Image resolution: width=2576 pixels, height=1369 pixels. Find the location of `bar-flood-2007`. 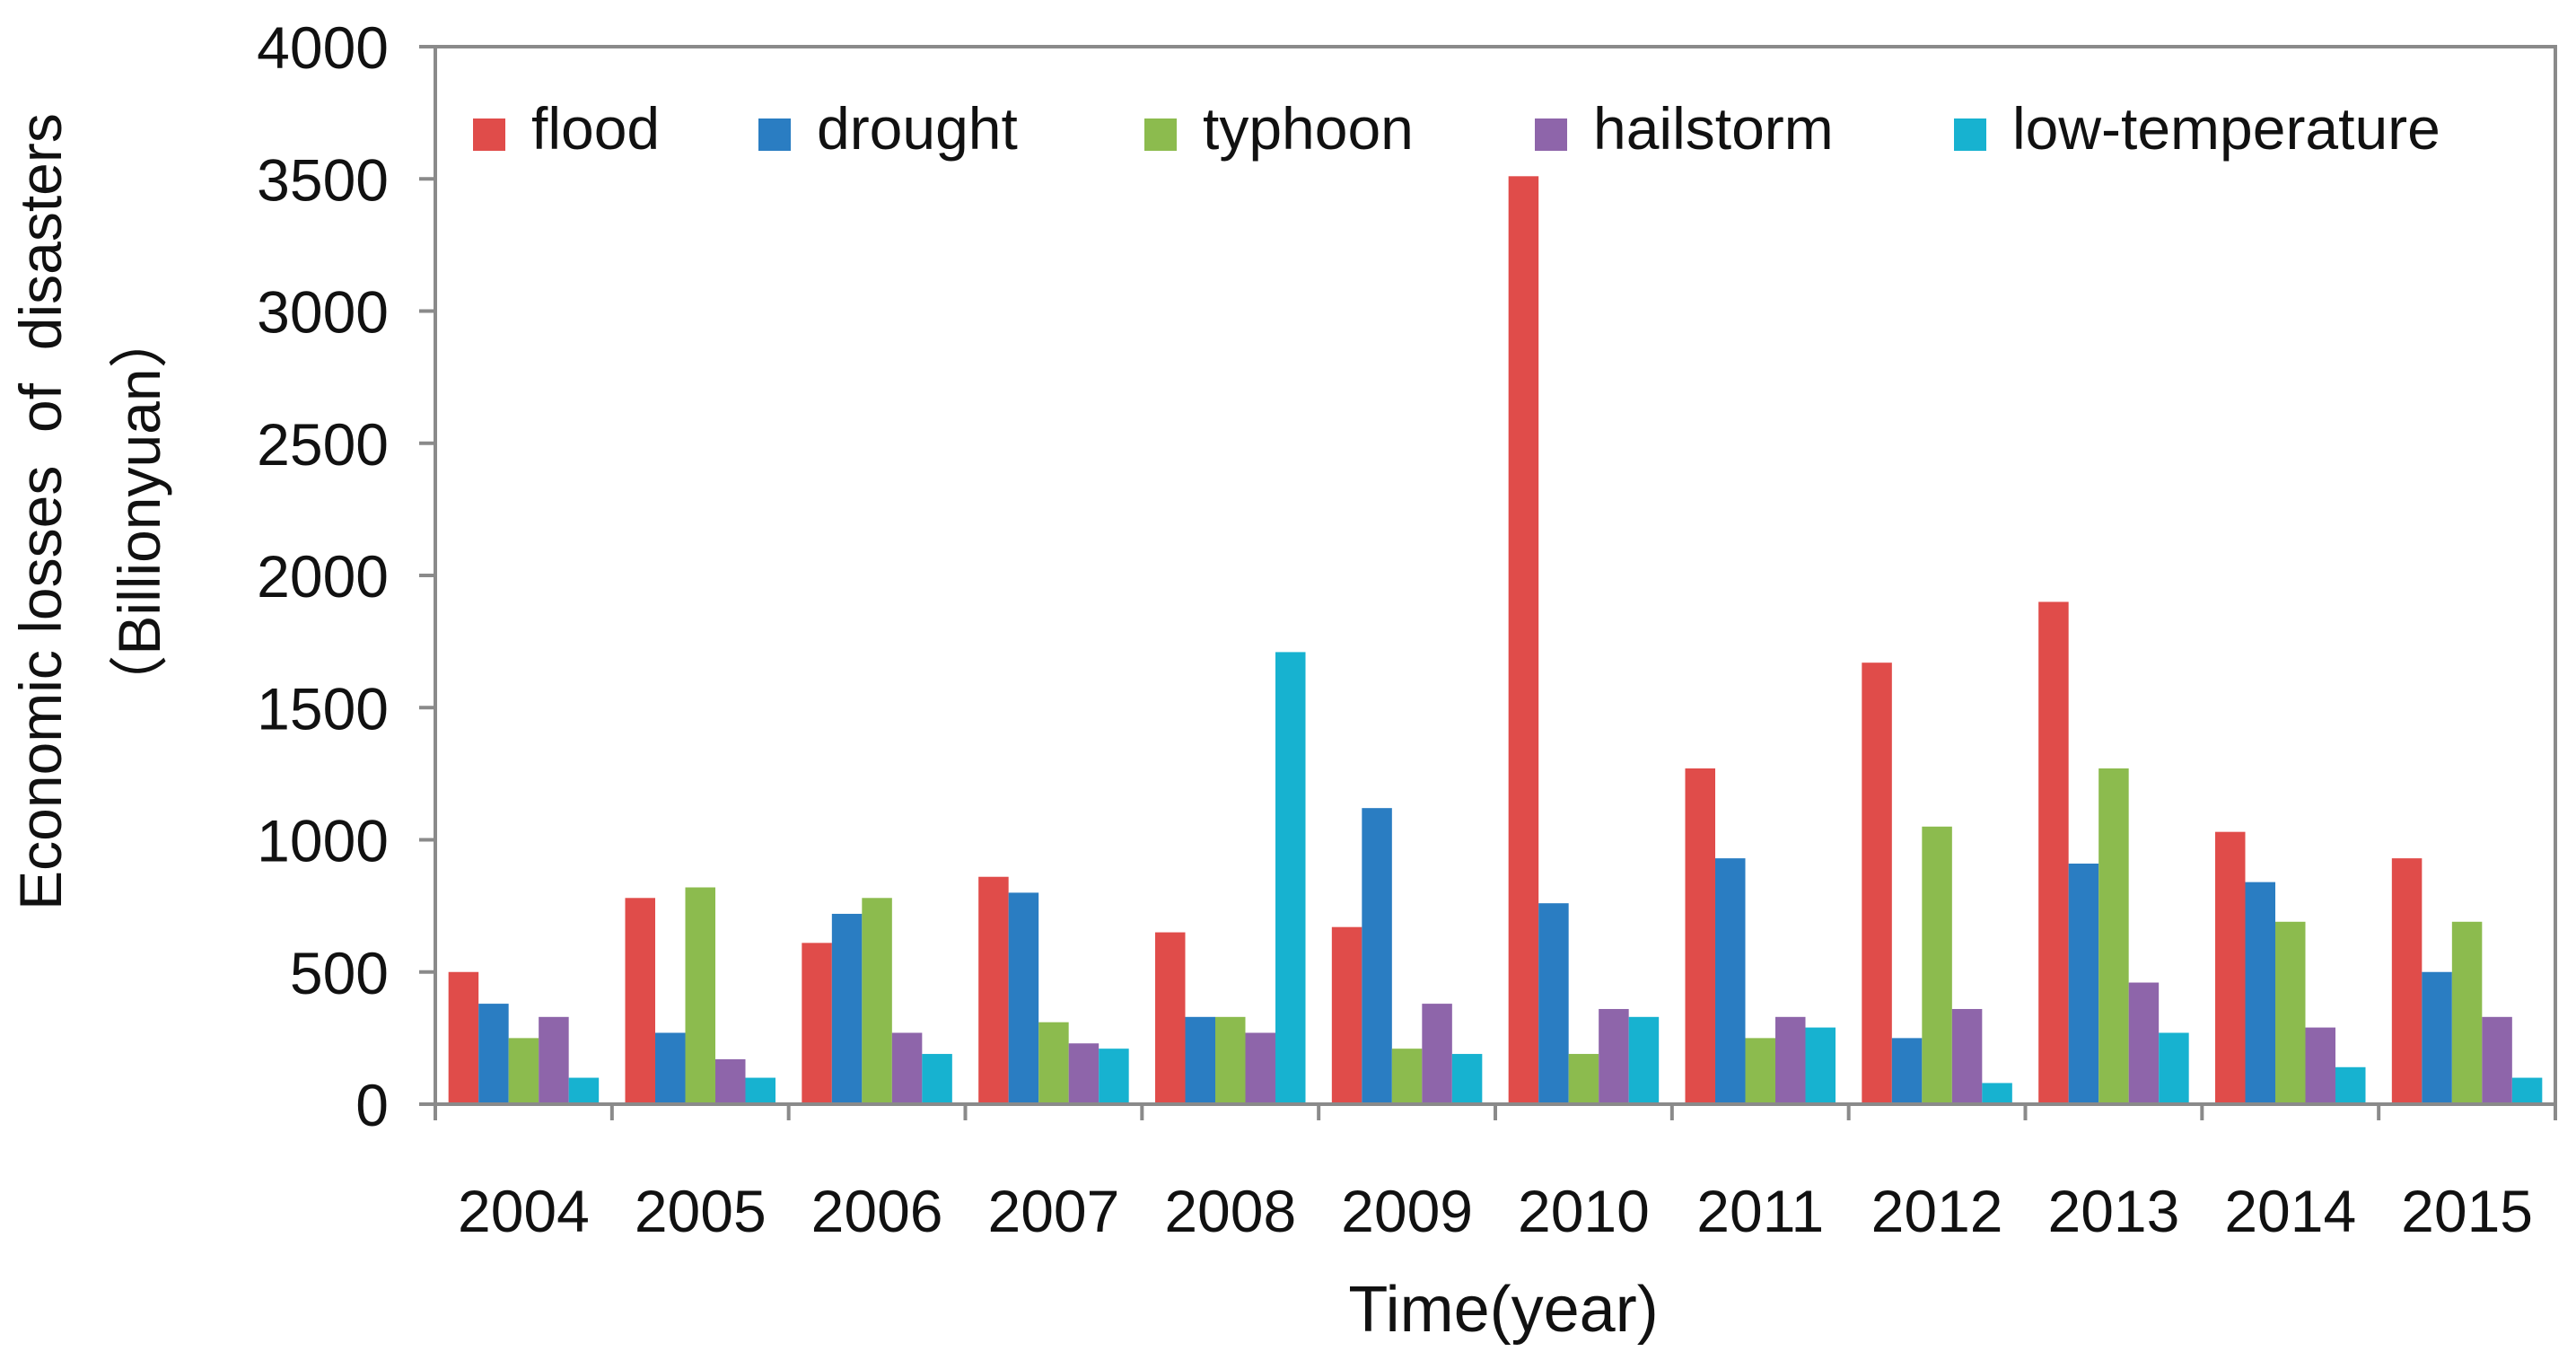

bar-flood-2007 is located at coordinates (993, 990).